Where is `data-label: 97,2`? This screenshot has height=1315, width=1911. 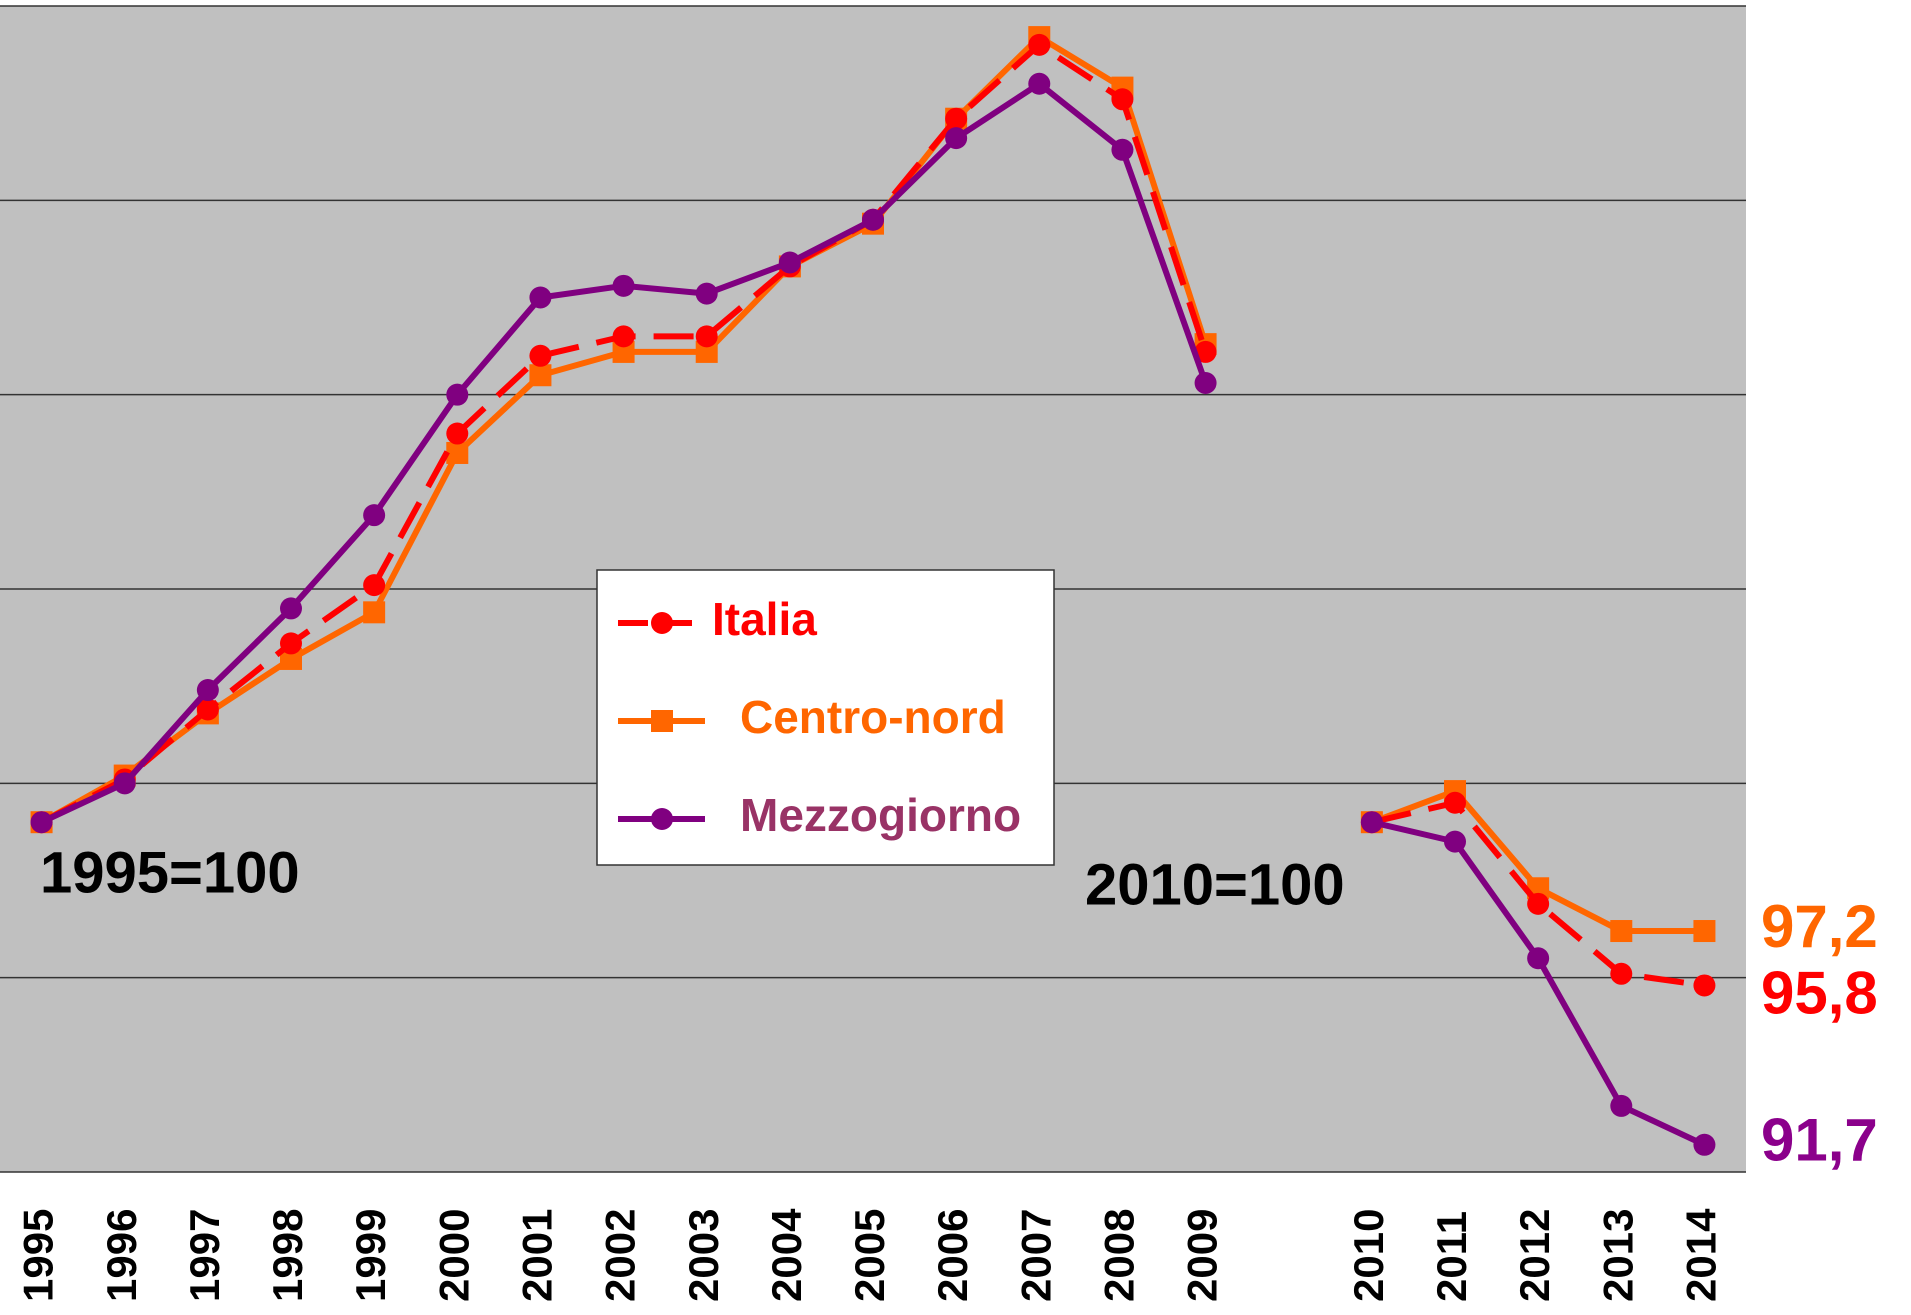
data-label: 97,2 is located at coordinates (1819, 926).